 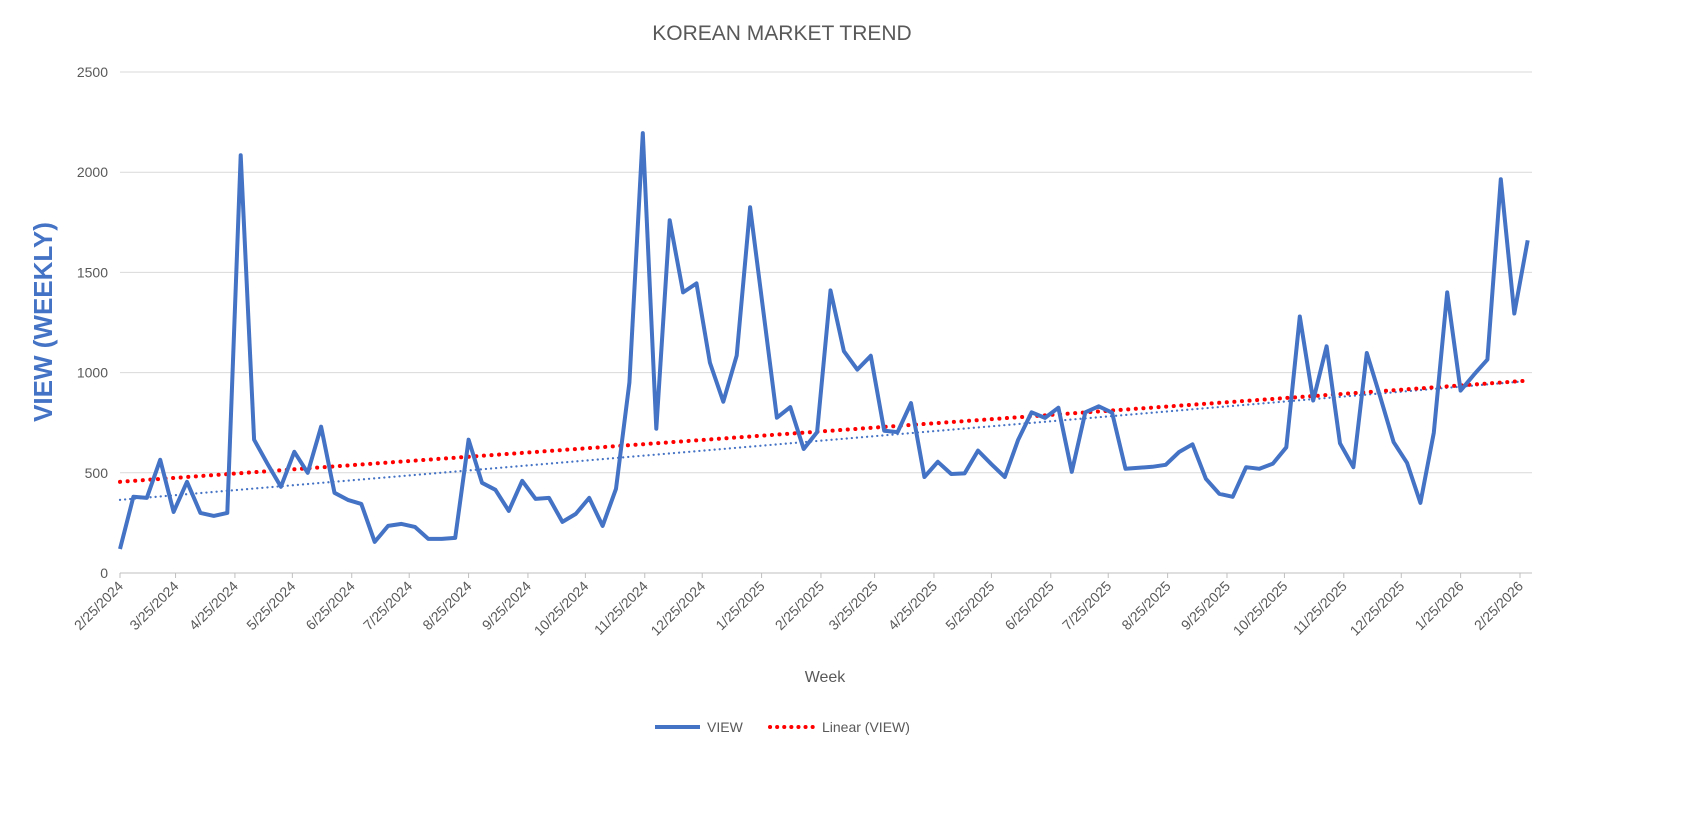 What do you see at coordinates (970, 606) in the screenshot?
I see `x-tick-label: 5/25/2025` at bounding box center [970, 606].